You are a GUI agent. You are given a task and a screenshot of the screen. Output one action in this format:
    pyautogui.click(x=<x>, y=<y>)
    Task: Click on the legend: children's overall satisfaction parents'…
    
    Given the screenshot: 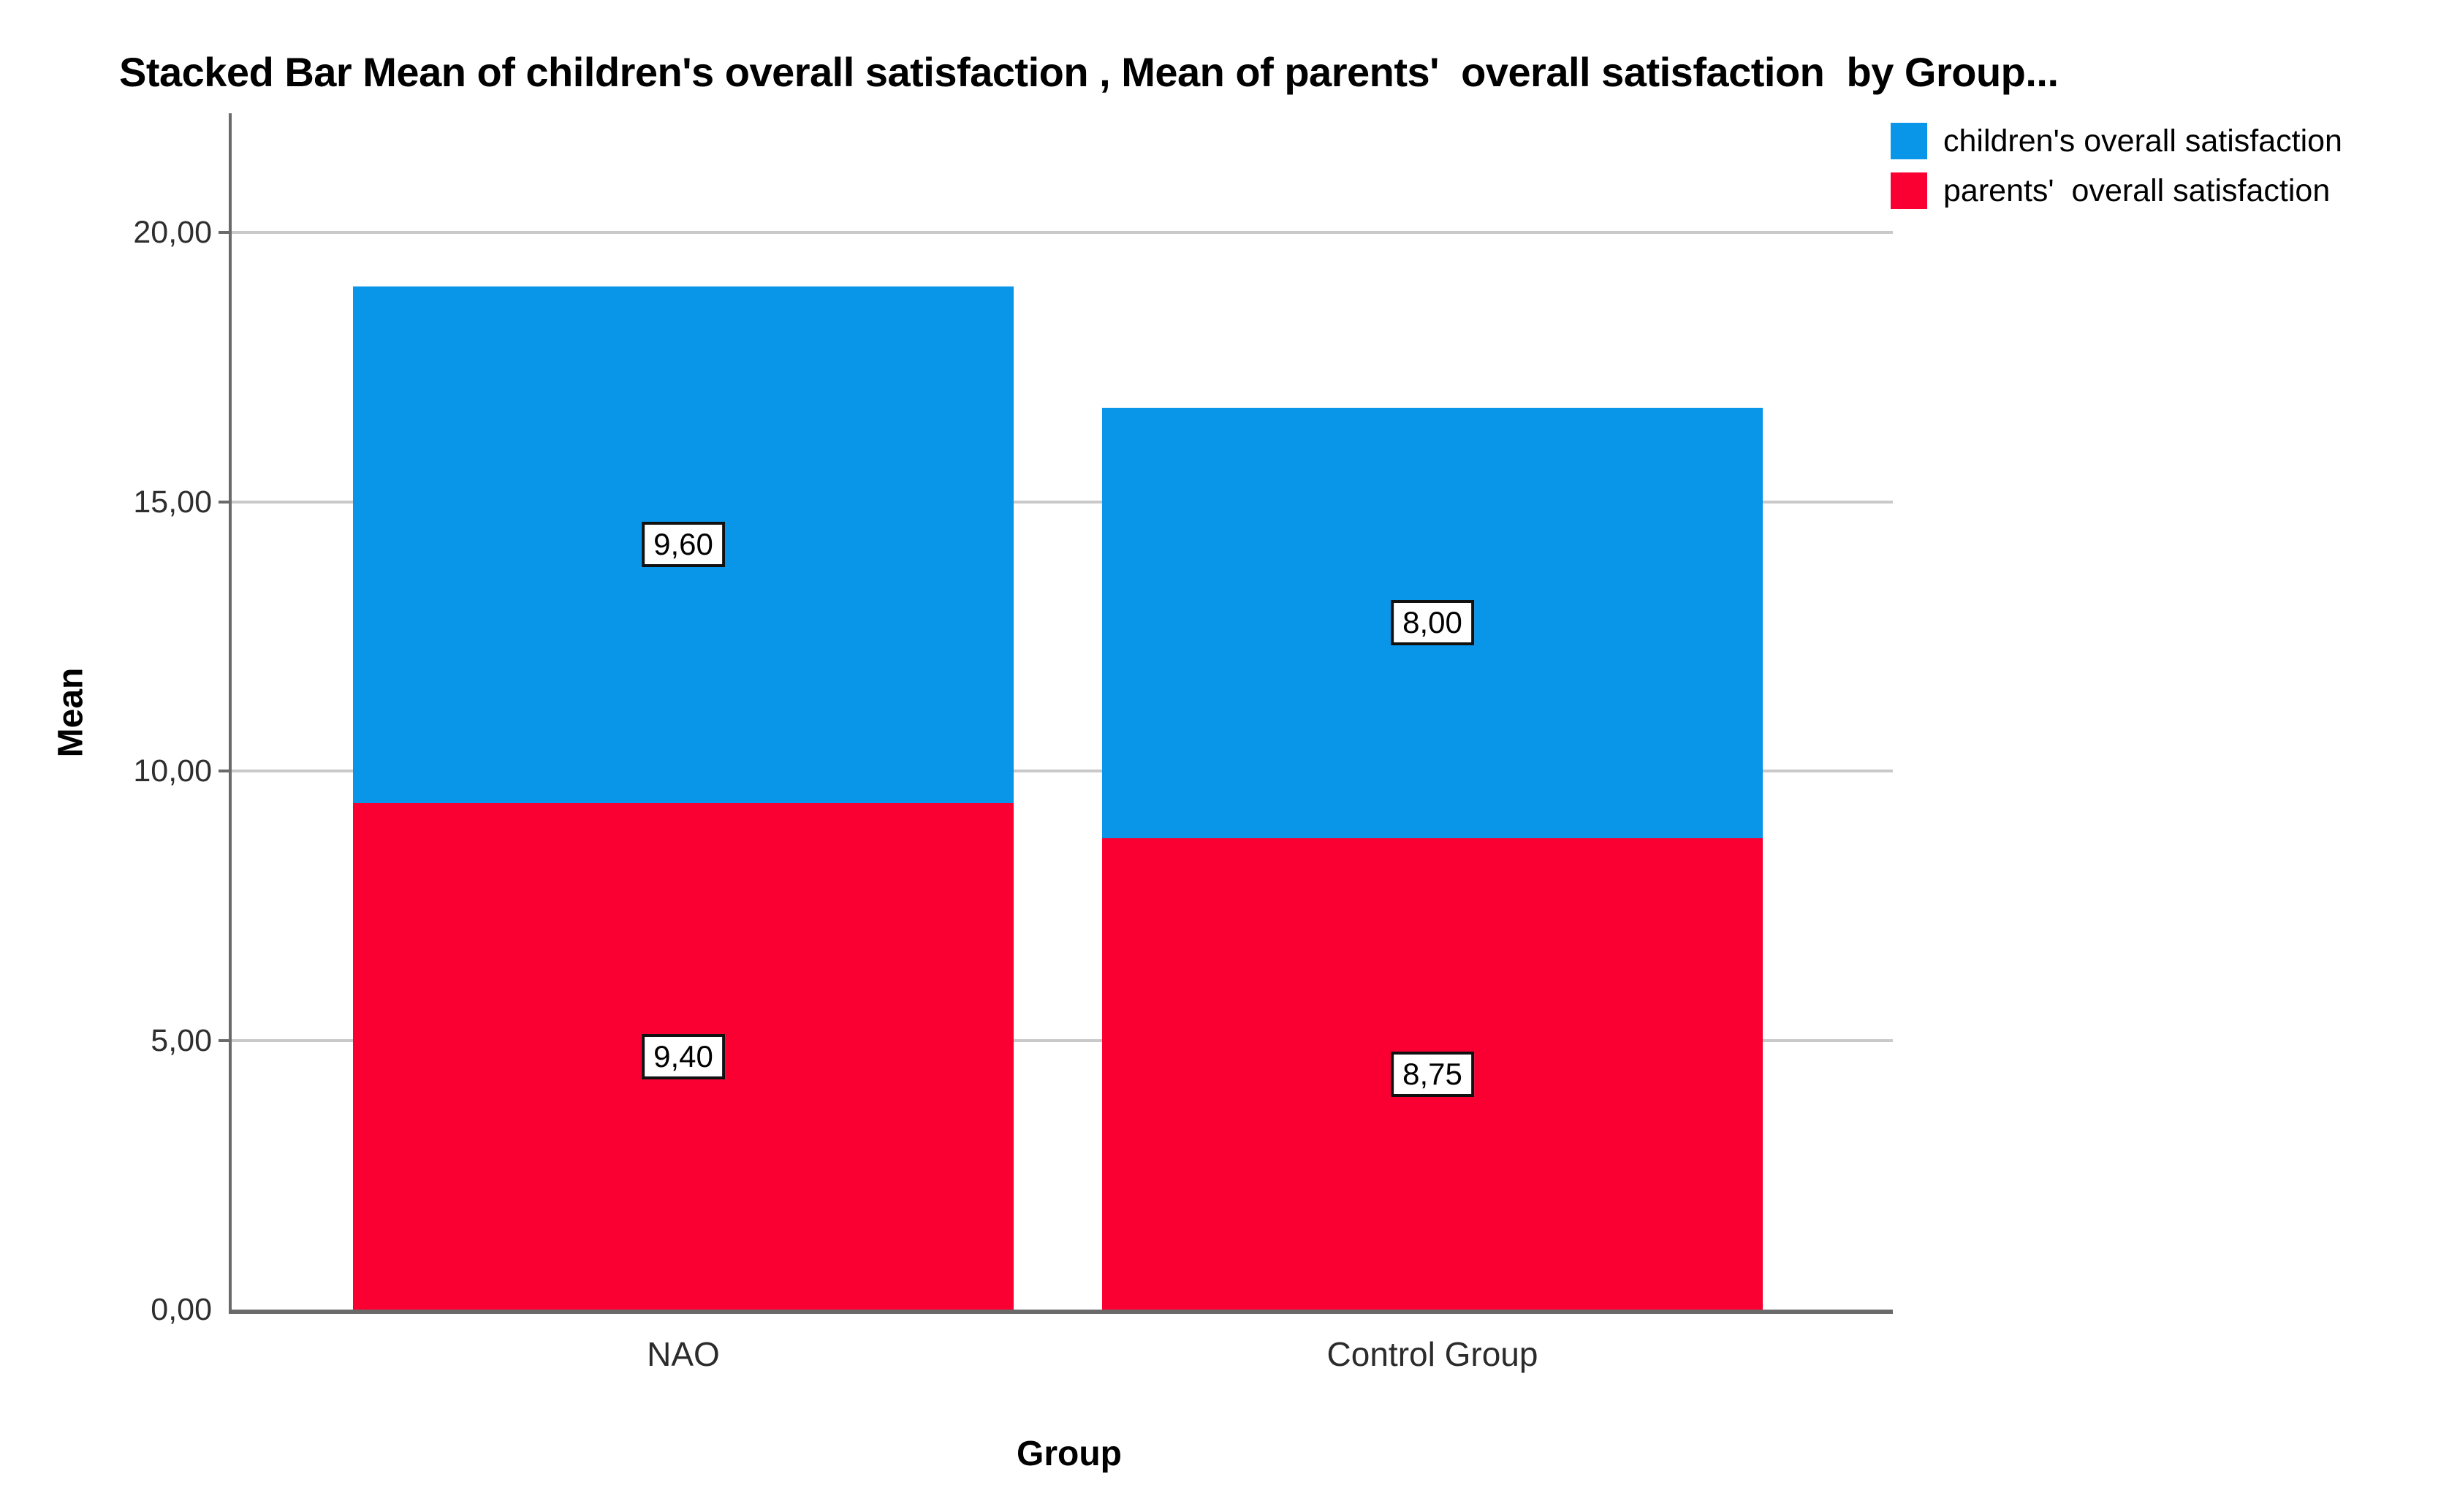 What is the action you would take?
    pyautogui.click(x=2116, y=172)
    